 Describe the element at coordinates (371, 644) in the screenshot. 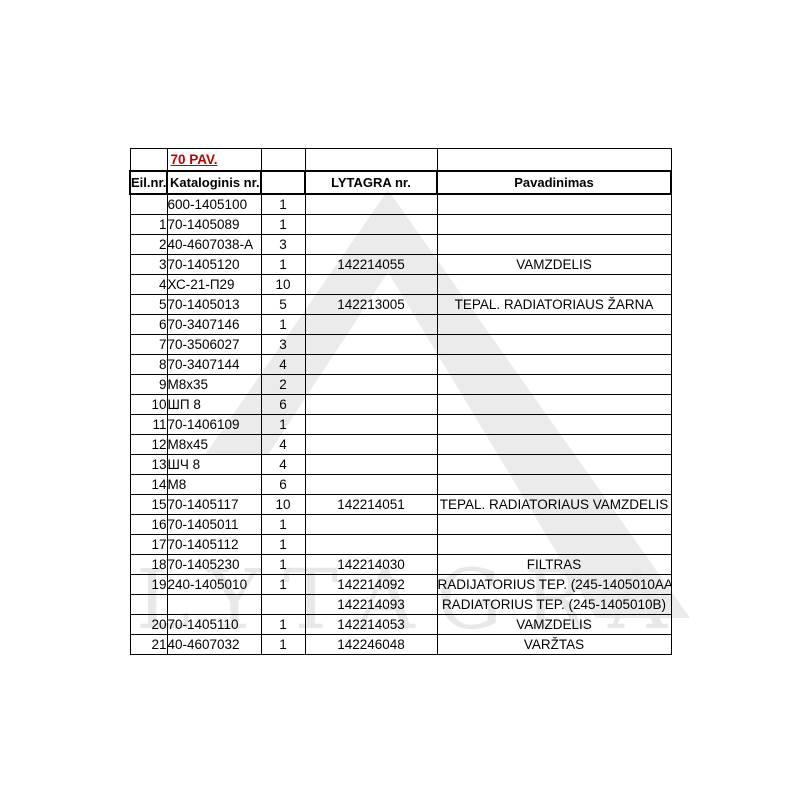

I see `cell-lytagra-nr: 142246048` at that location.